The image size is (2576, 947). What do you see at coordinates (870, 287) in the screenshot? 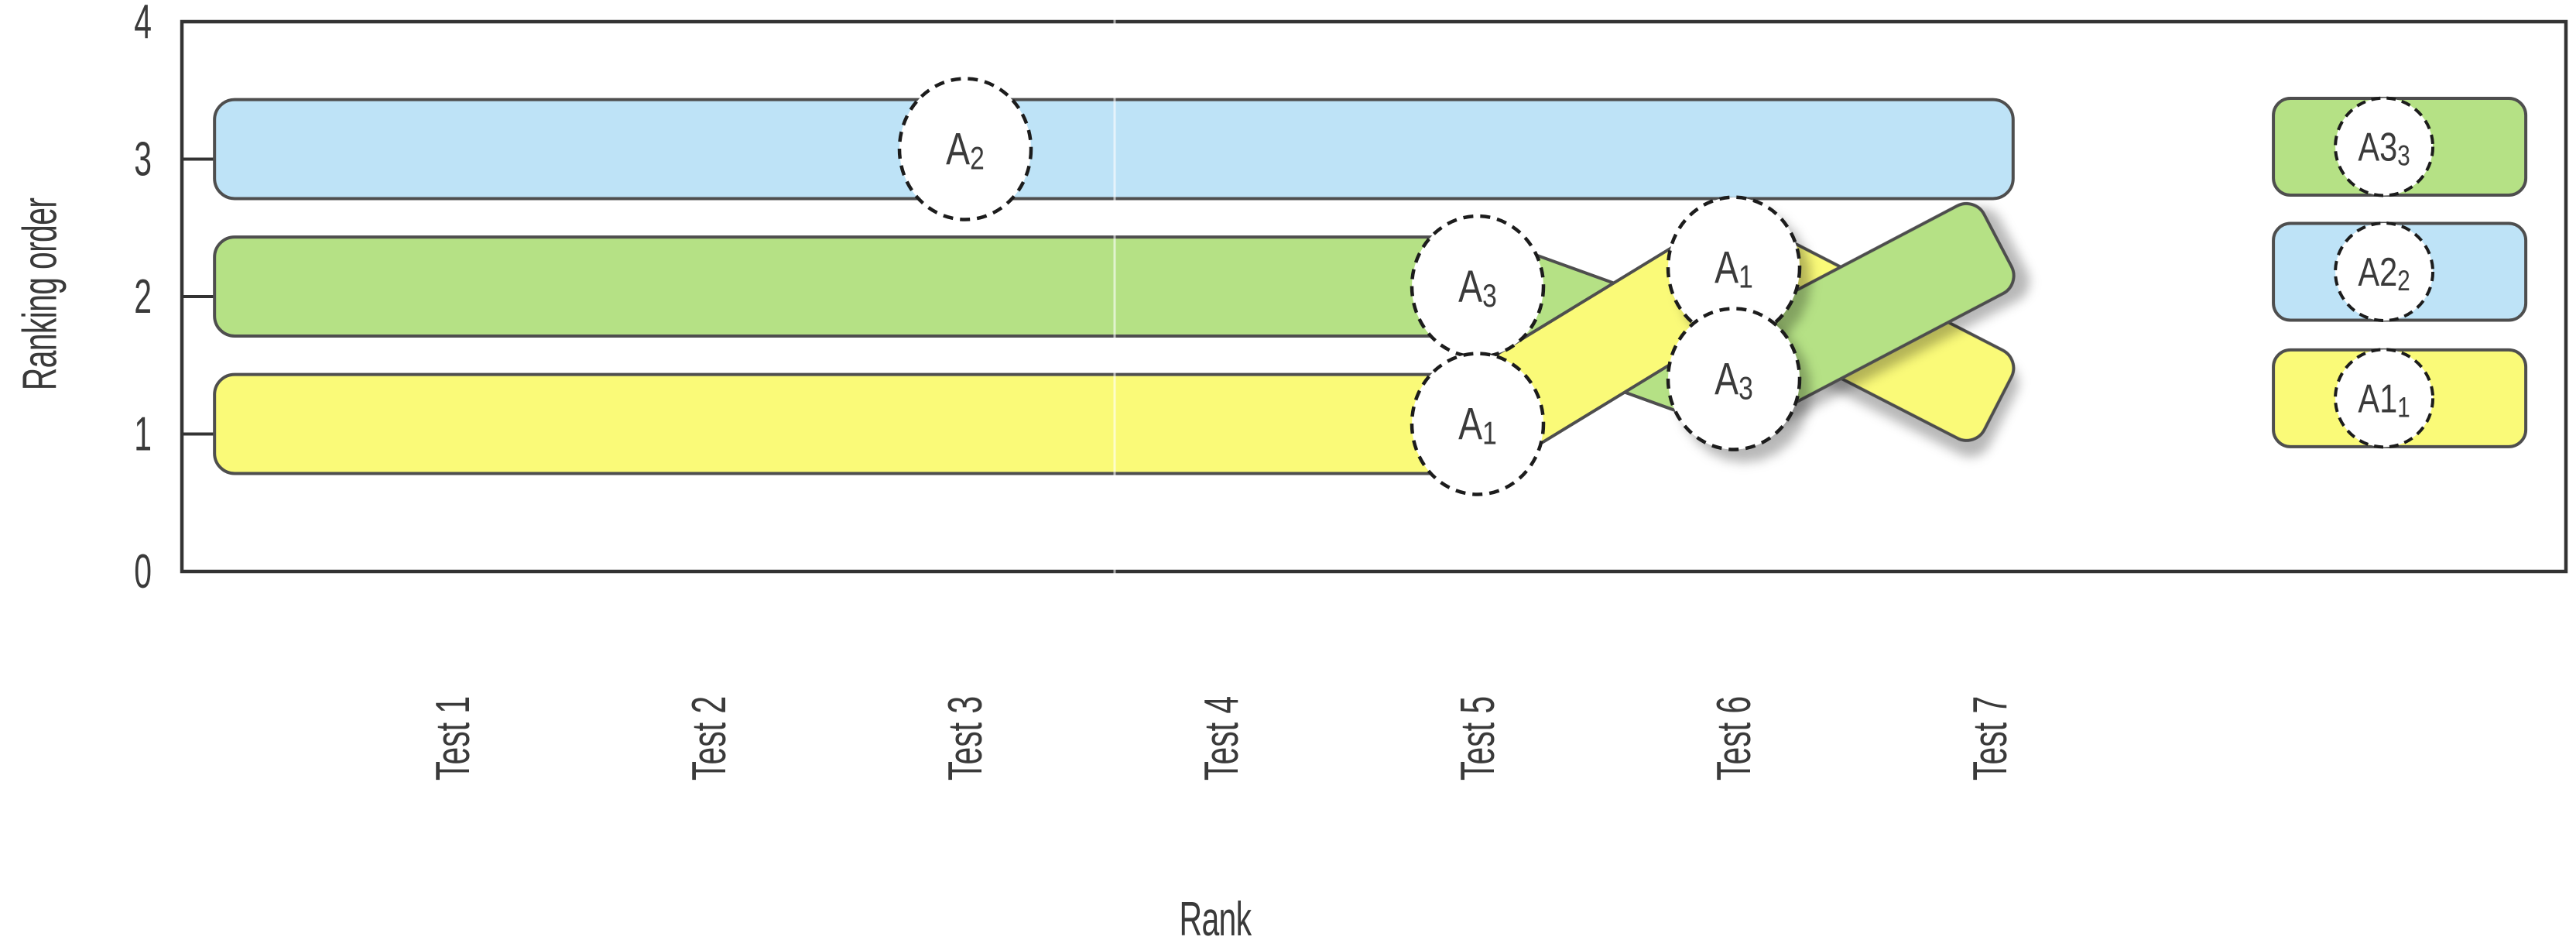
I see `ribbon-a3-horizontal` at bounding box center [870, 287].